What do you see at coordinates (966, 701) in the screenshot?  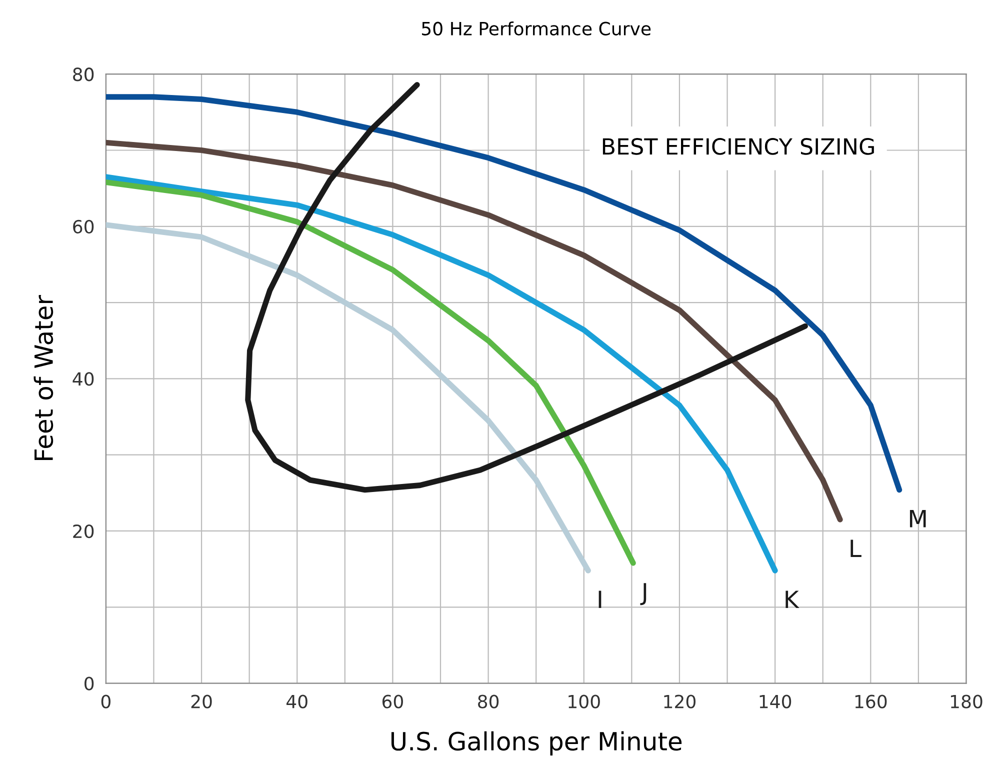 I see `x-tick-label: 180` at bounding box center [966, 701].